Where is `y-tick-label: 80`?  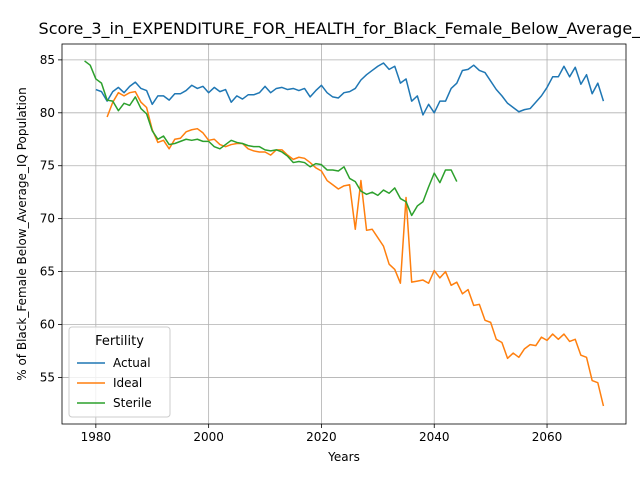
y-tick-label: 80 is located at coordinates (47, 113).